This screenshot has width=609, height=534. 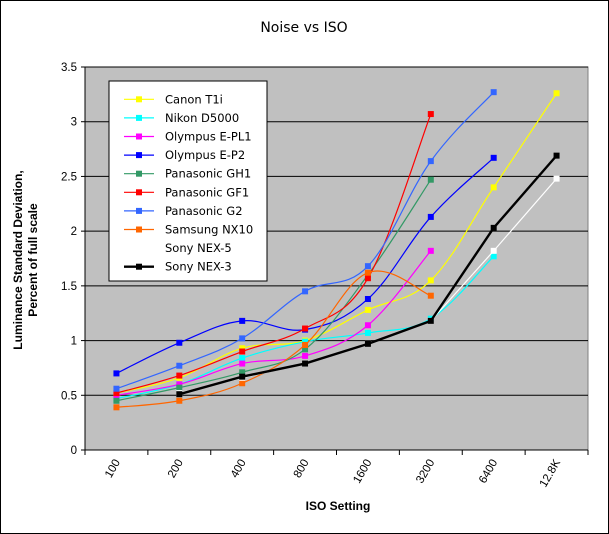 What do you see at coordinates (74, 342) in the screenshot?
I see `y-tick-label: 1` at bounding box center [74, 342].